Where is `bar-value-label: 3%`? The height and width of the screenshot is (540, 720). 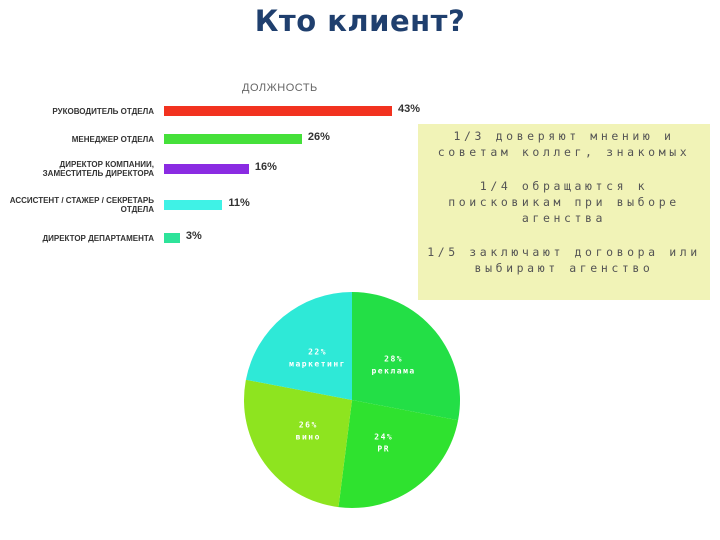 bar-value-label: 3% is located at coordinates (193, 236).